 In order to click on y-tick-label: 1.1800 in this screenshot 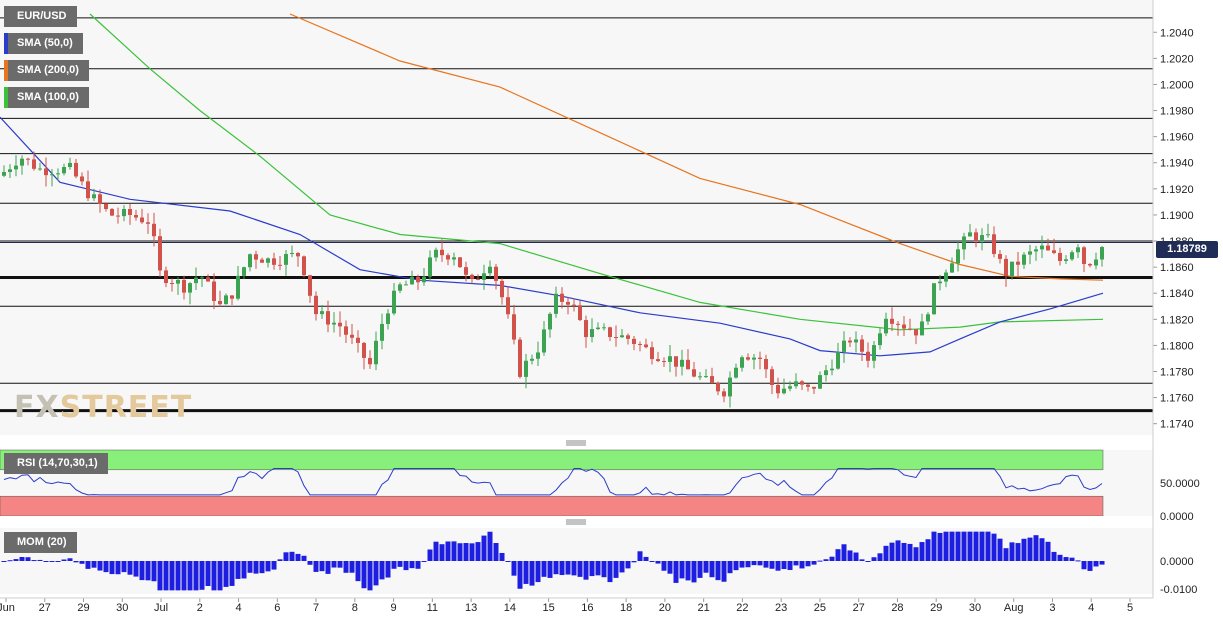, I will do `click(1177, 346)`.